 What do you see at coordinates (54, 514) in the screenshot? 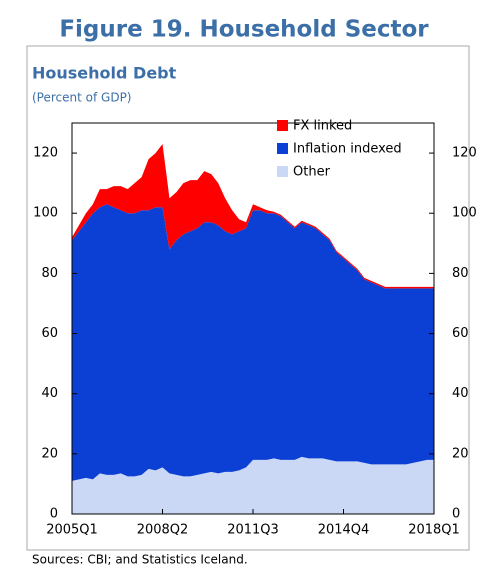
I see `y-tick-label: 0` at bounding box center [54, 514].